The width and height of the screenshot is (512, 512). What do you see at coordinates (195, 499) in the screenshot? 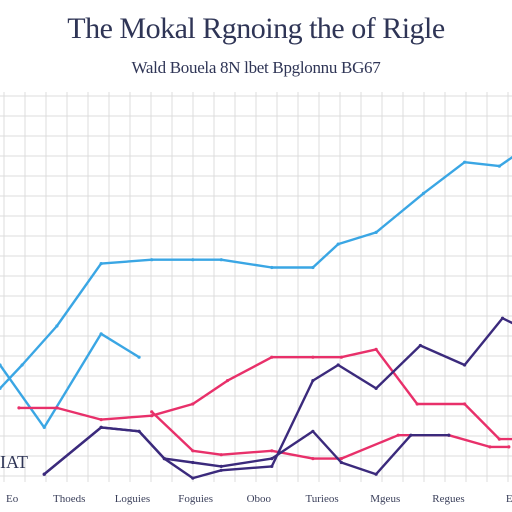
I see `x-tick-label: Foguies` at bounding box center [195, 499].